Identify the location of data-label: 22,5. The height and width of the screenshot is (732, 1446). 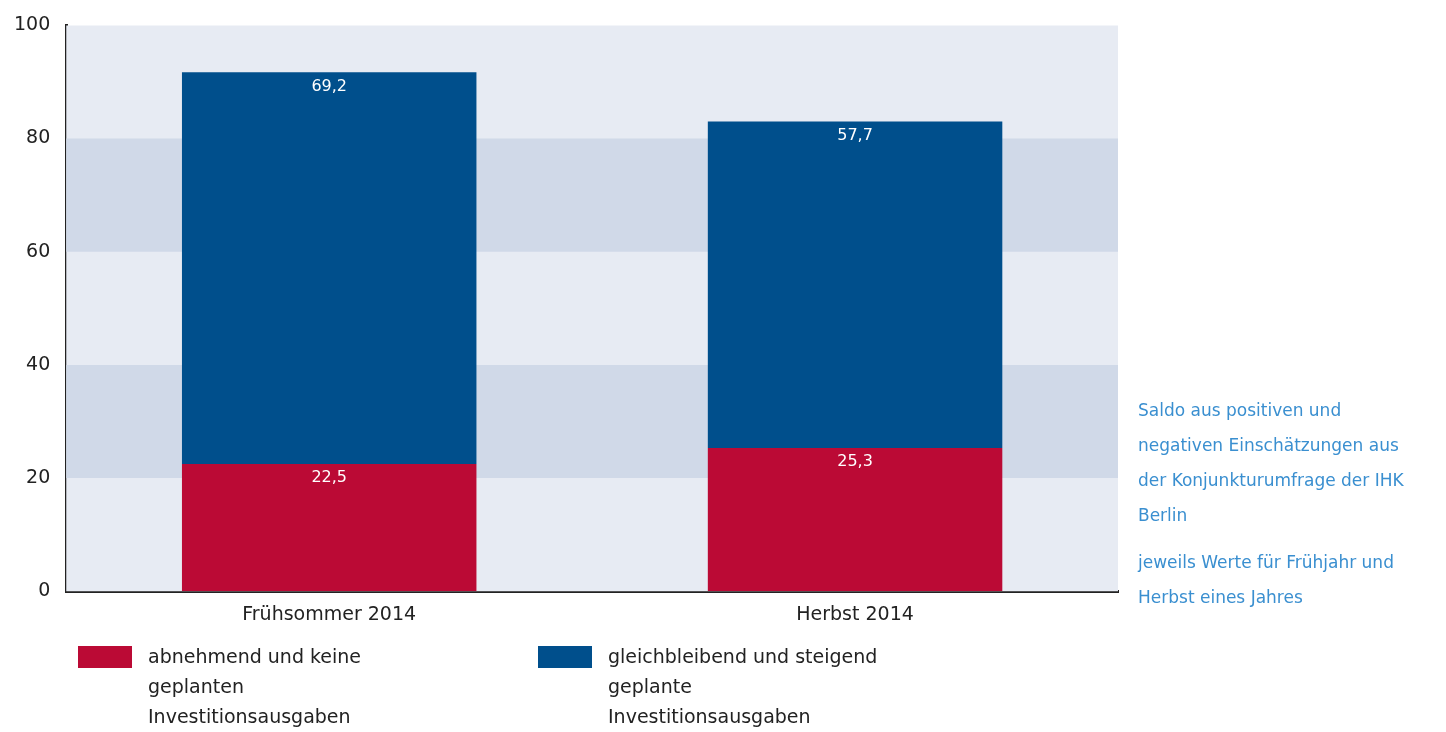
(329, 477).